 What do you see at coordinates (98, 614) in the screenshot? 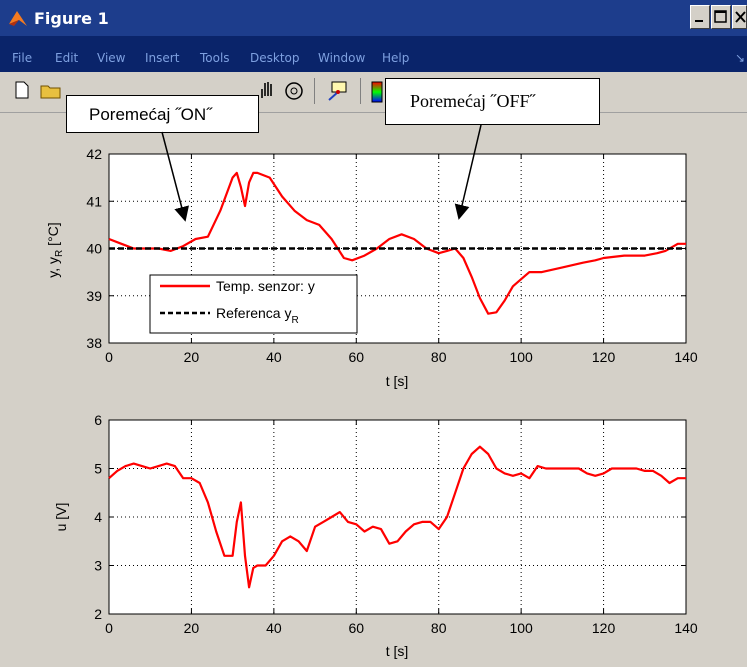
I see `y-tick-label: 2` at bounding box center [98, 614].